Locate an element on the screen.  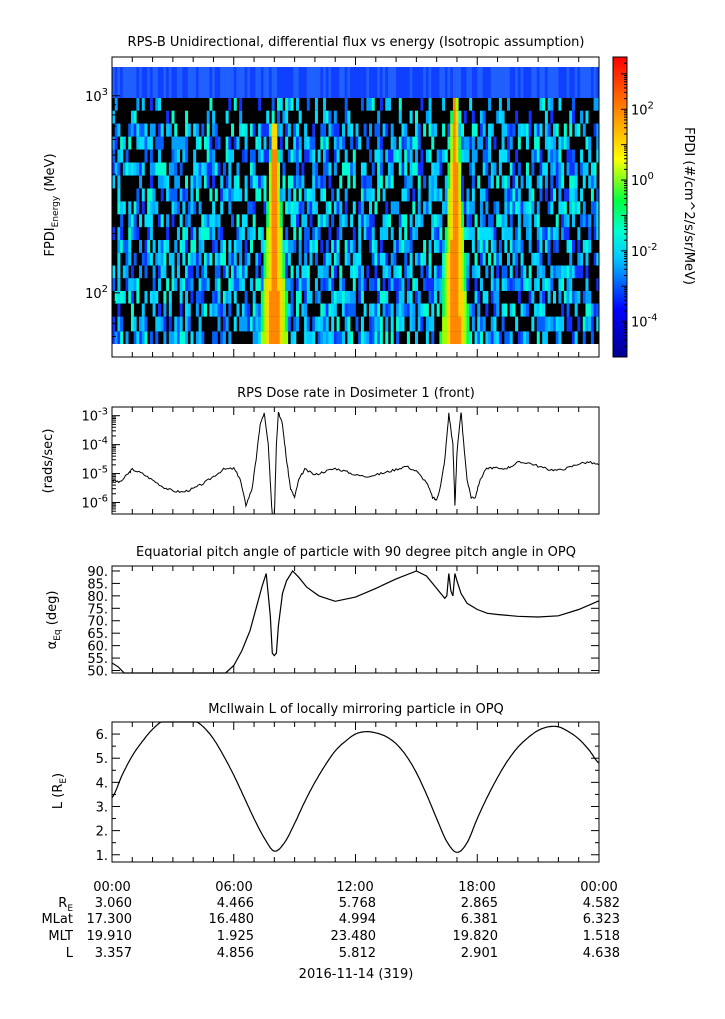
footer-value: 19.820 is located at coordinates (476, 936).